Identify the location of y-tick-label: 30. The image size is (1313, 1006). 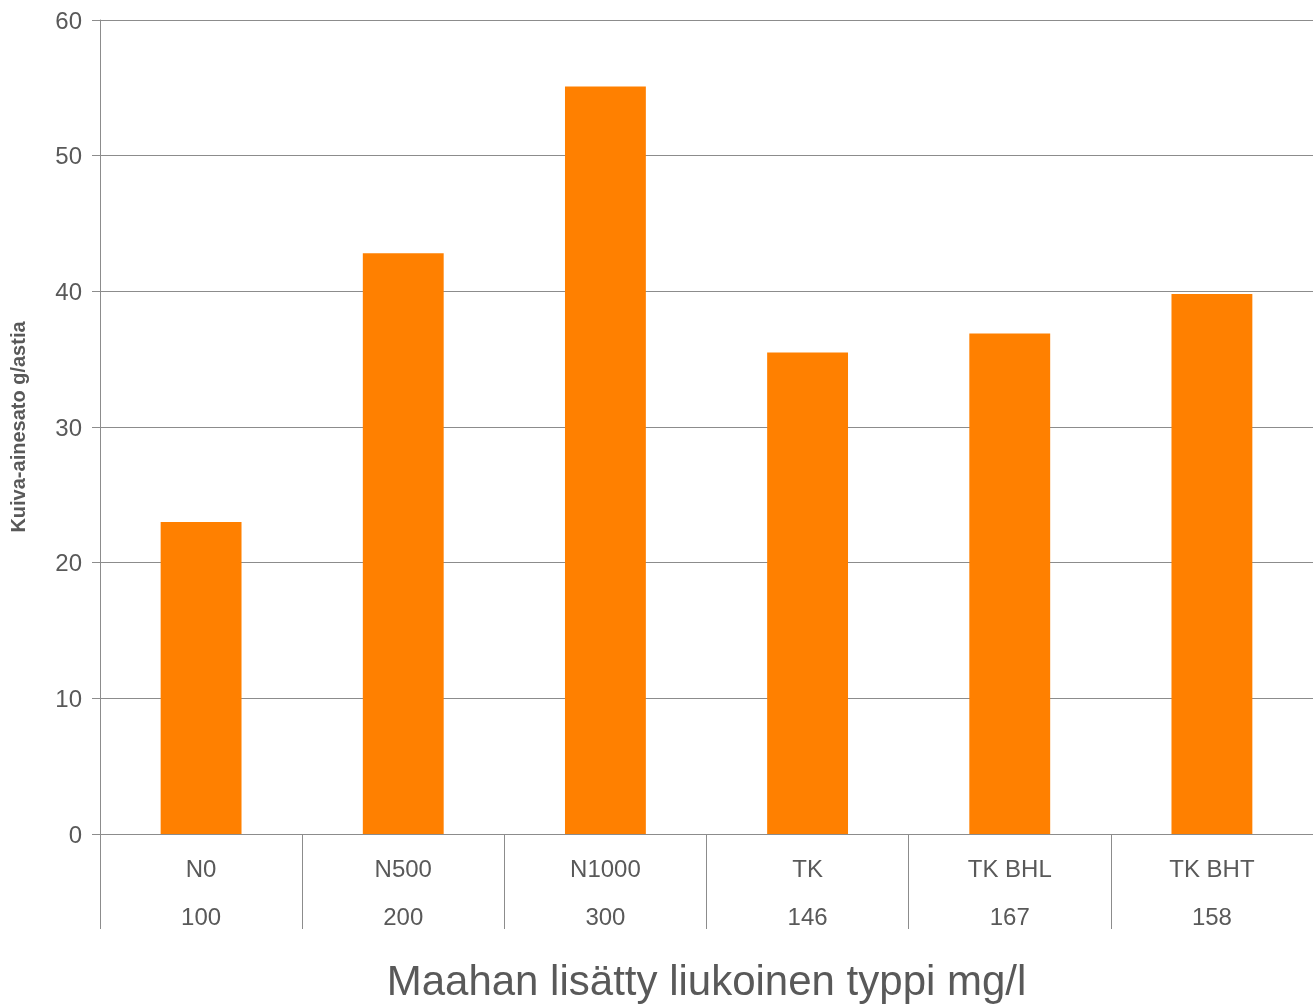
(68, 427).